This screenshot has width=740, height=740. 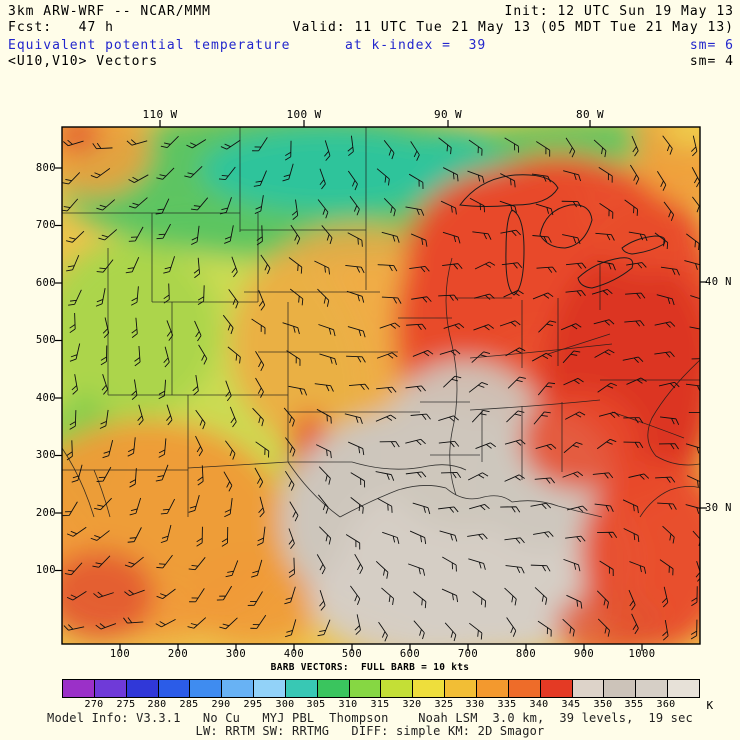 I want to click on y-axis-label: 100, so click(x=45, y=570).